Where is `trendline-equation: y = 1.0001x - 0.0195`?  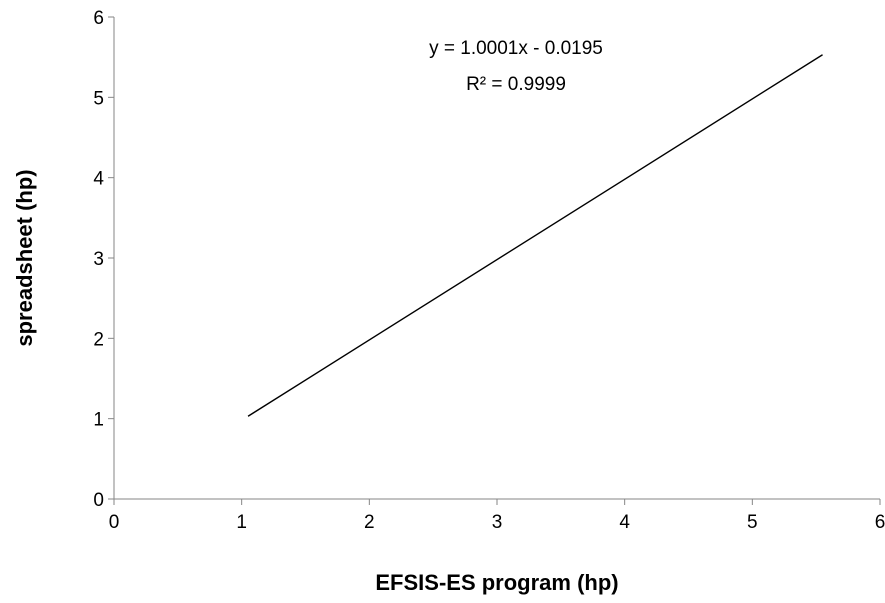 trendline-equation: y = 1.0001x - 0.0195 is located at coordinates (516, 48).